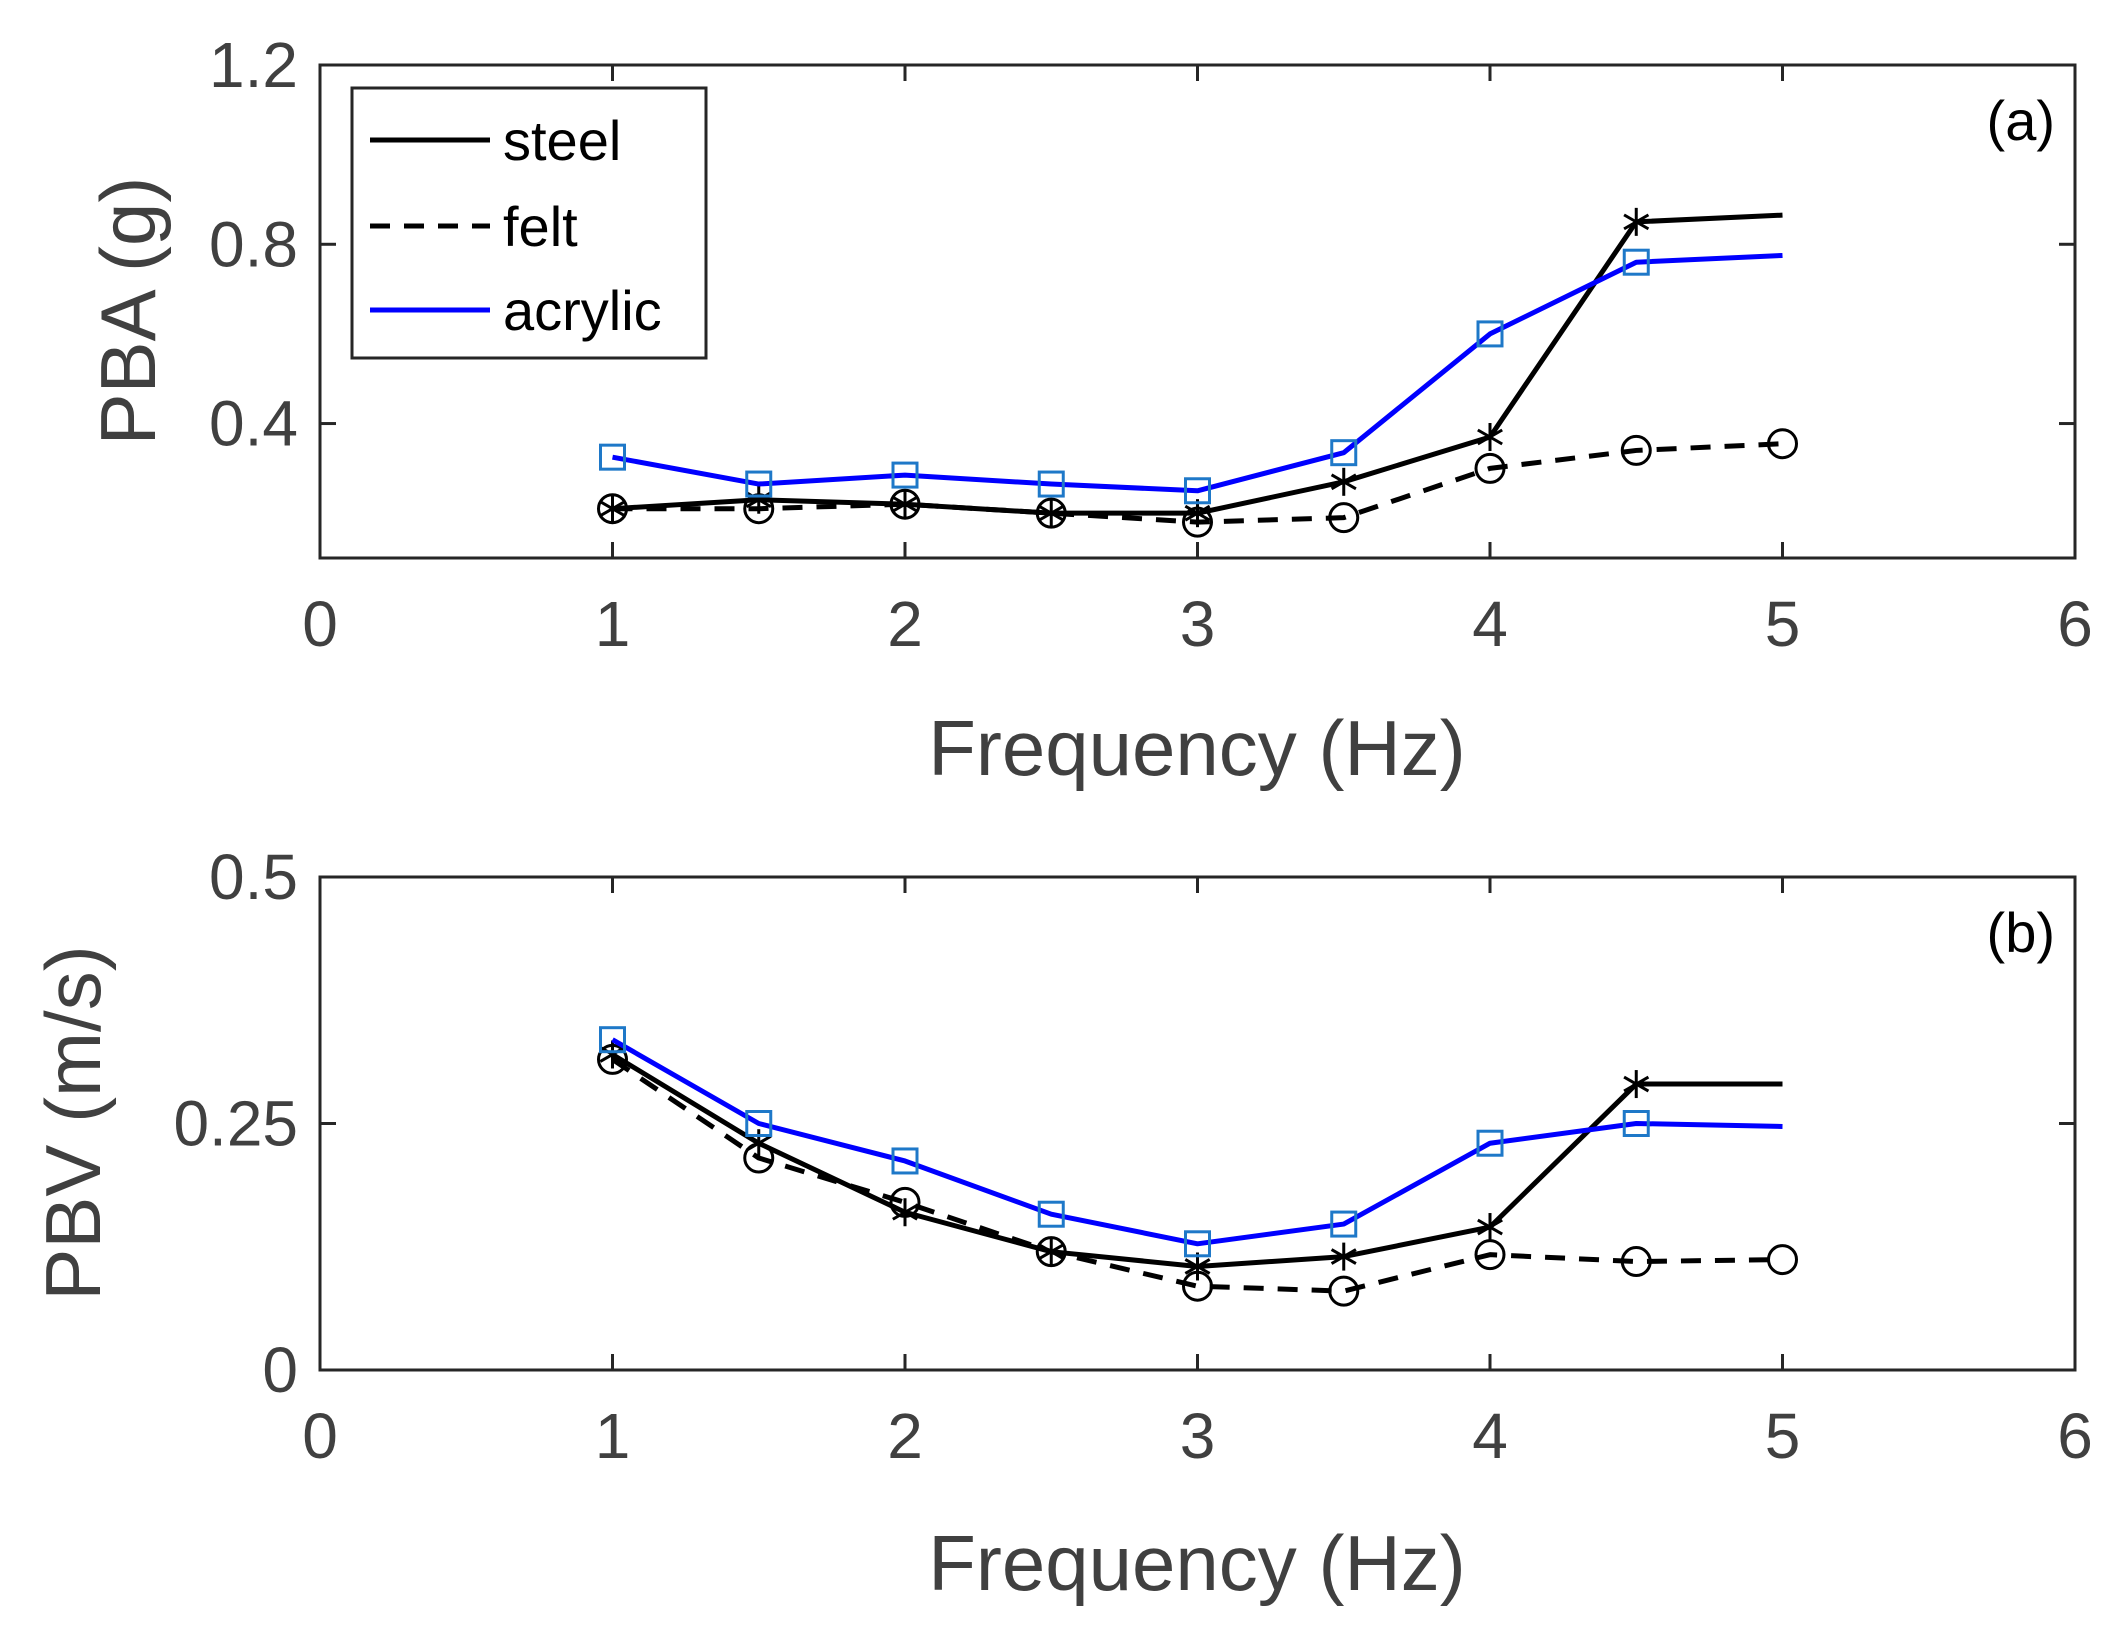  Describe the element at coordinates (1198, 1436) in the screenshot. I see `x-tick-label-b: 3` at that location.